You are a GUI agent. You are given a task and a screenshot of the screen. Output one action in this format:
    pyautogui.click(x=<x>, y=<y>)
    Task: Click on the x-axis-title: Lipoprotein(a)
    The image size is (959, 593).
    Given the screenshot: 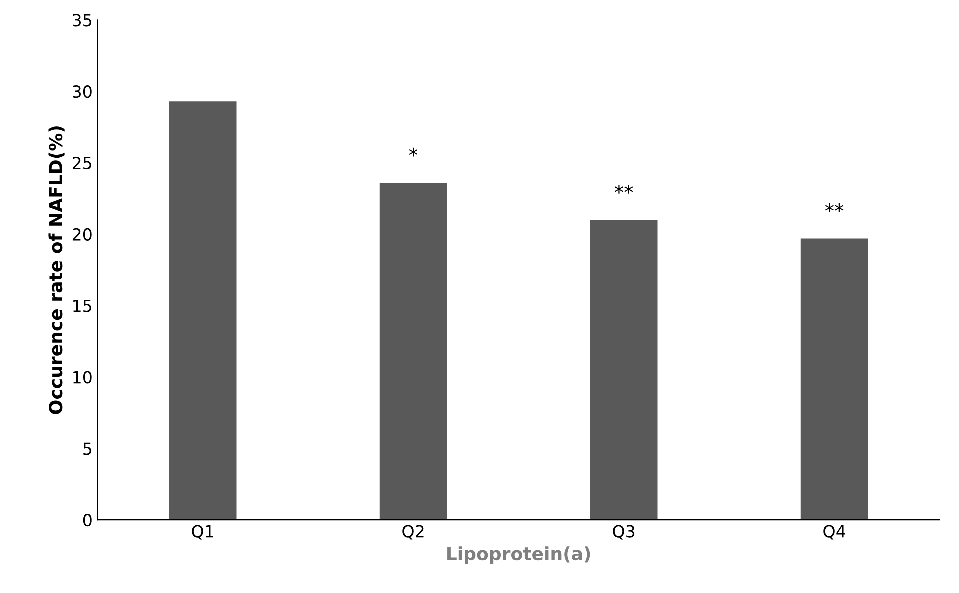 What is the action you would take?
    pyautogui.click(x=519, y=555)
    